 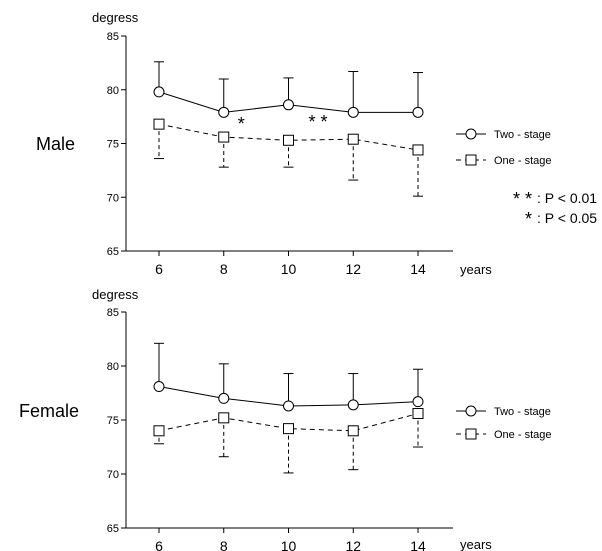 What do you see at coordinates (555, 209) in the screenshot?
I see `significance-key: * * : P < 0.01 * : P < 0.05` at bounding box center [555, 209].